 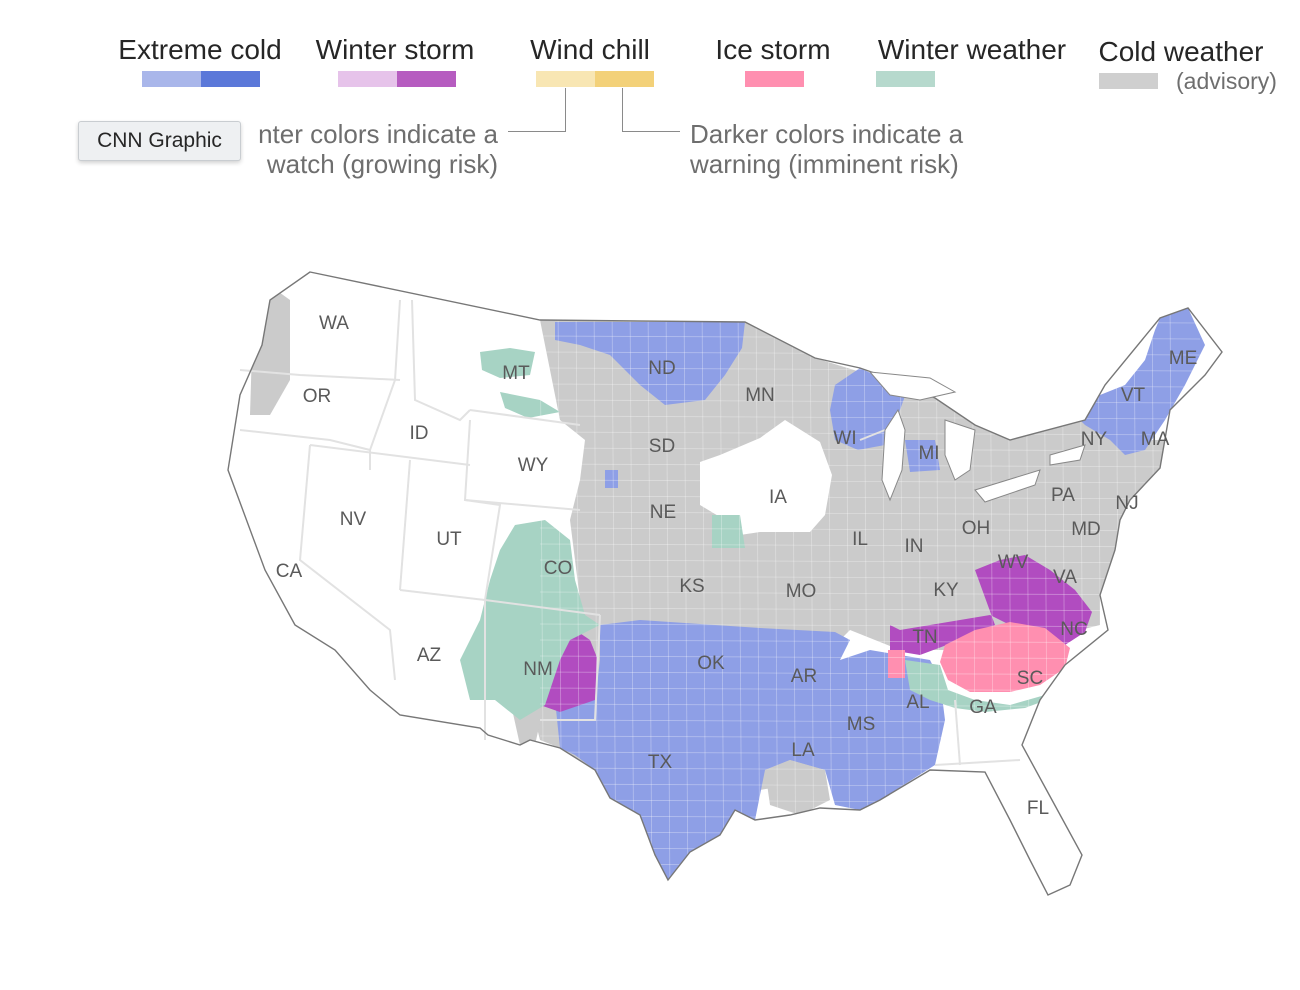 I want to click on lake-michigan, so click(x=893, y=455).